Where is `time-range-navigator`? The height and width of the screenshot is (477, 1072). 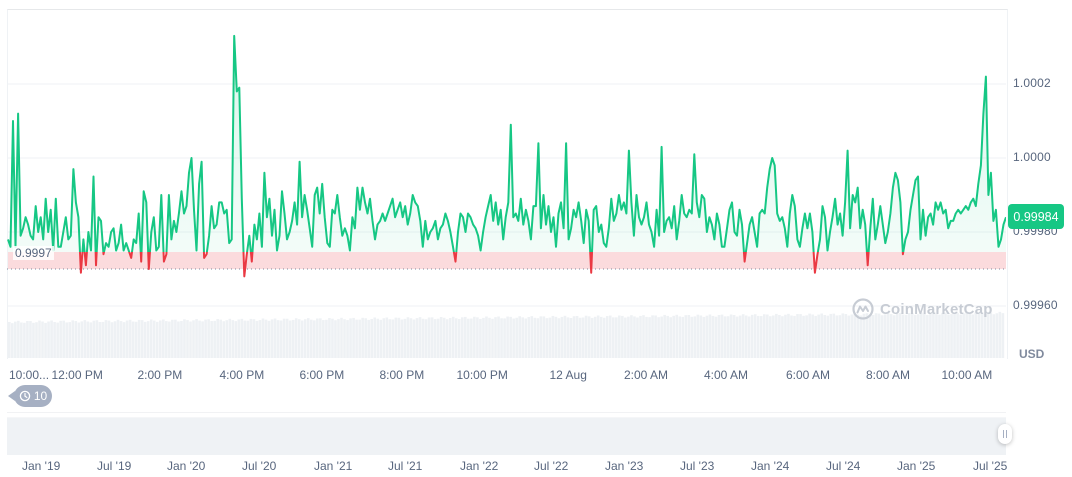 time-range-navigator is located at coordinates (506, 436).